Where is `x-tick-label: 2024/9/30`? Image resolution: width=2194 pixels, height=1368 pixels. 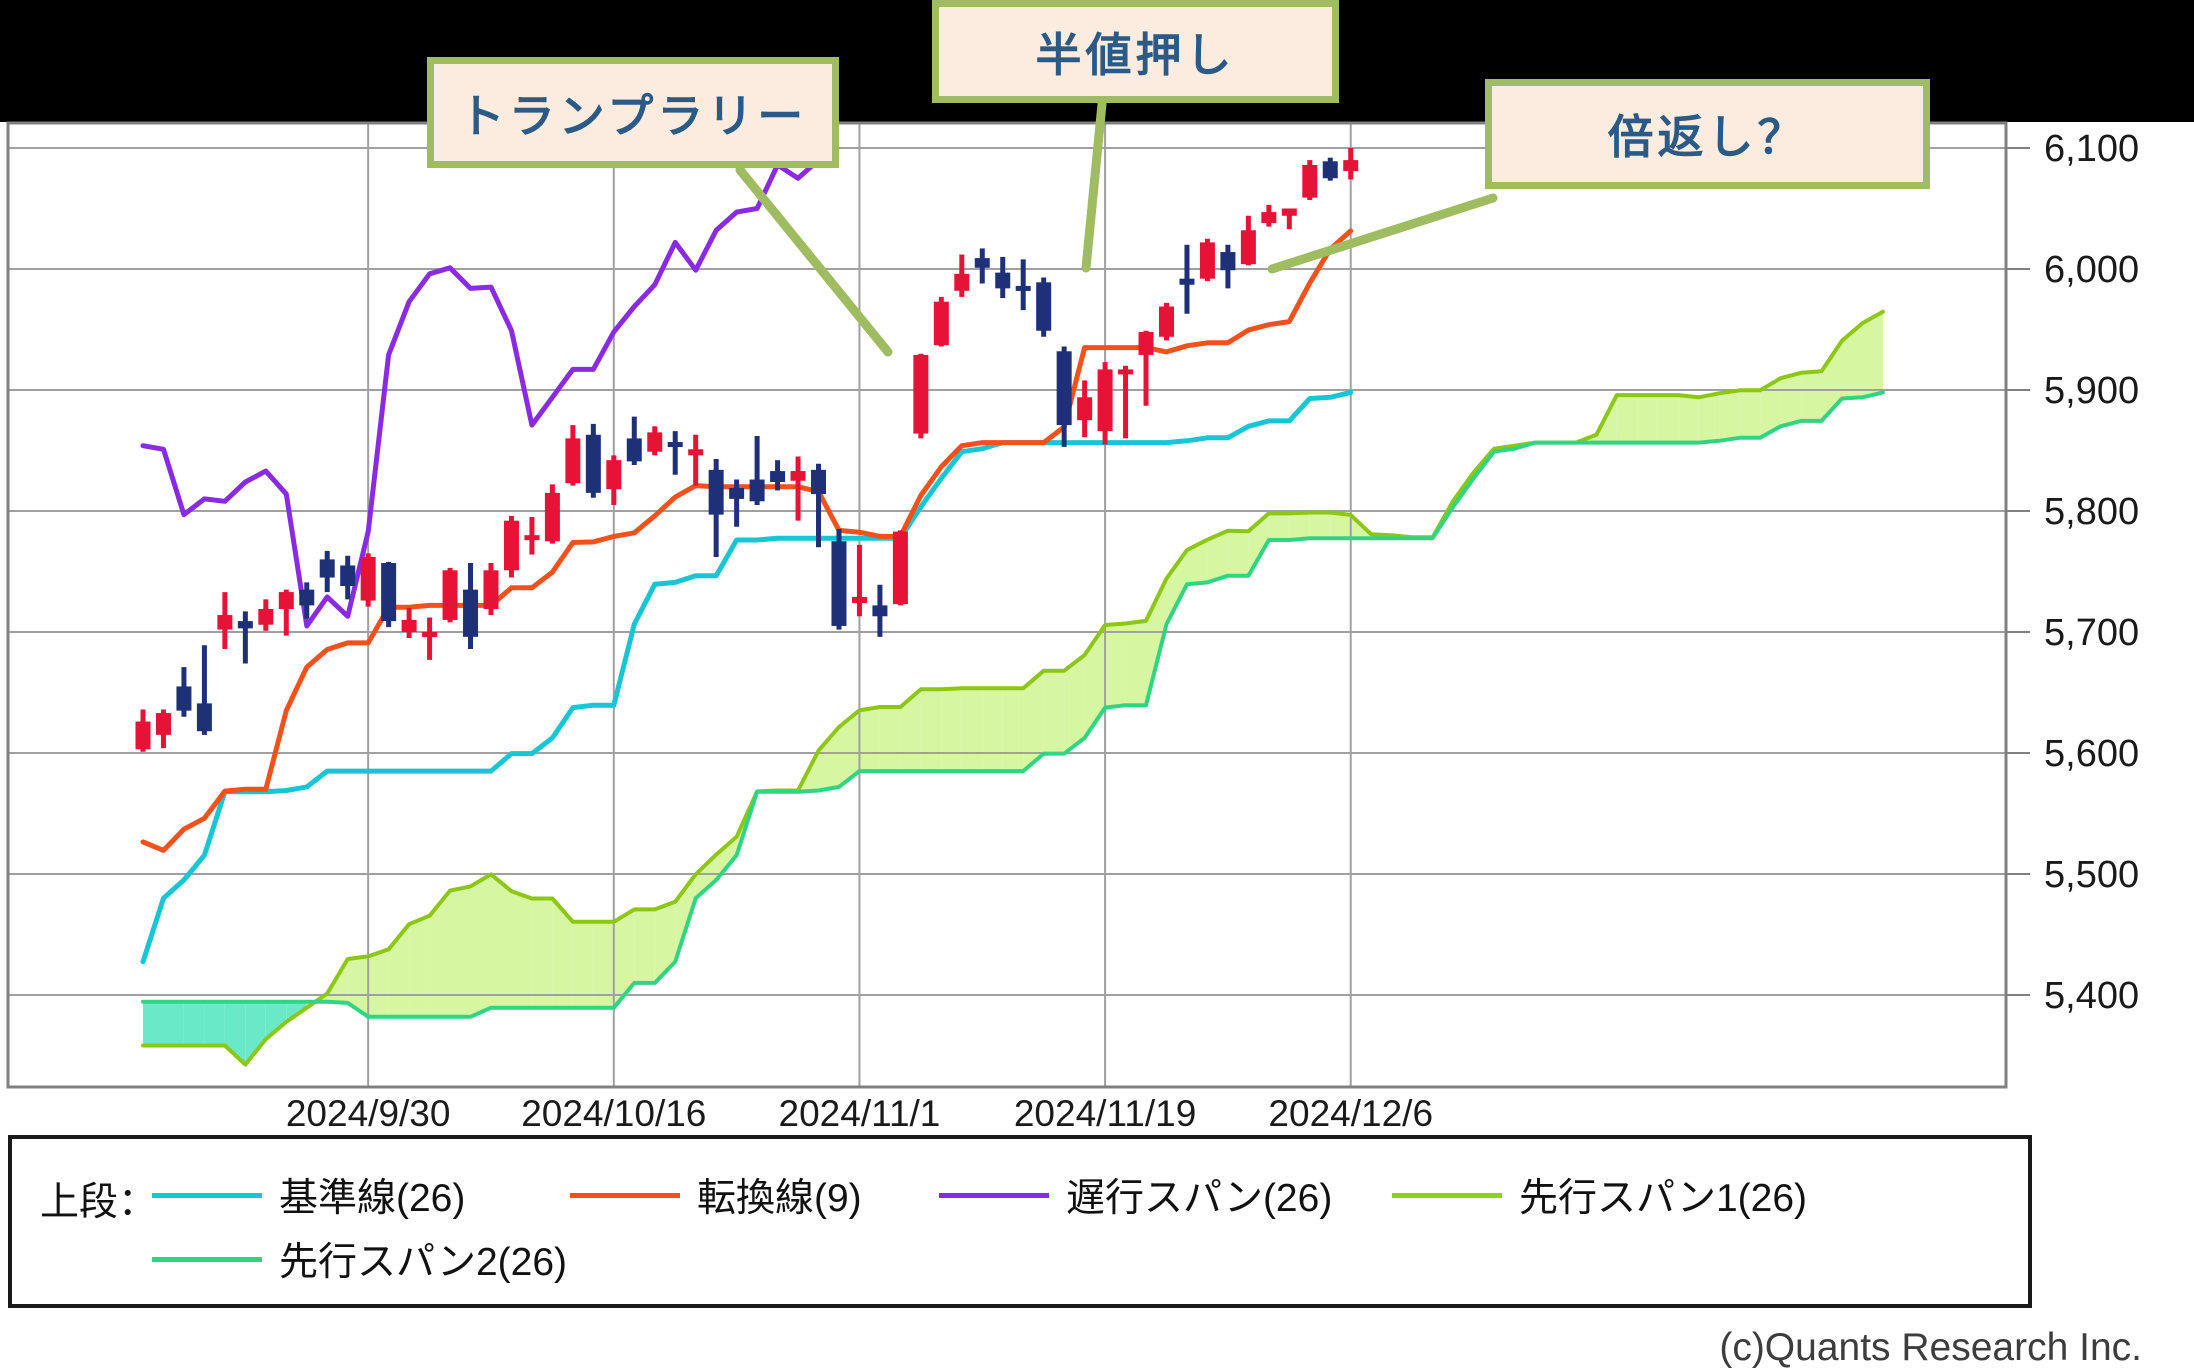
x-tick-label: 2024/9/30 is located at coordinates (368, 1113).